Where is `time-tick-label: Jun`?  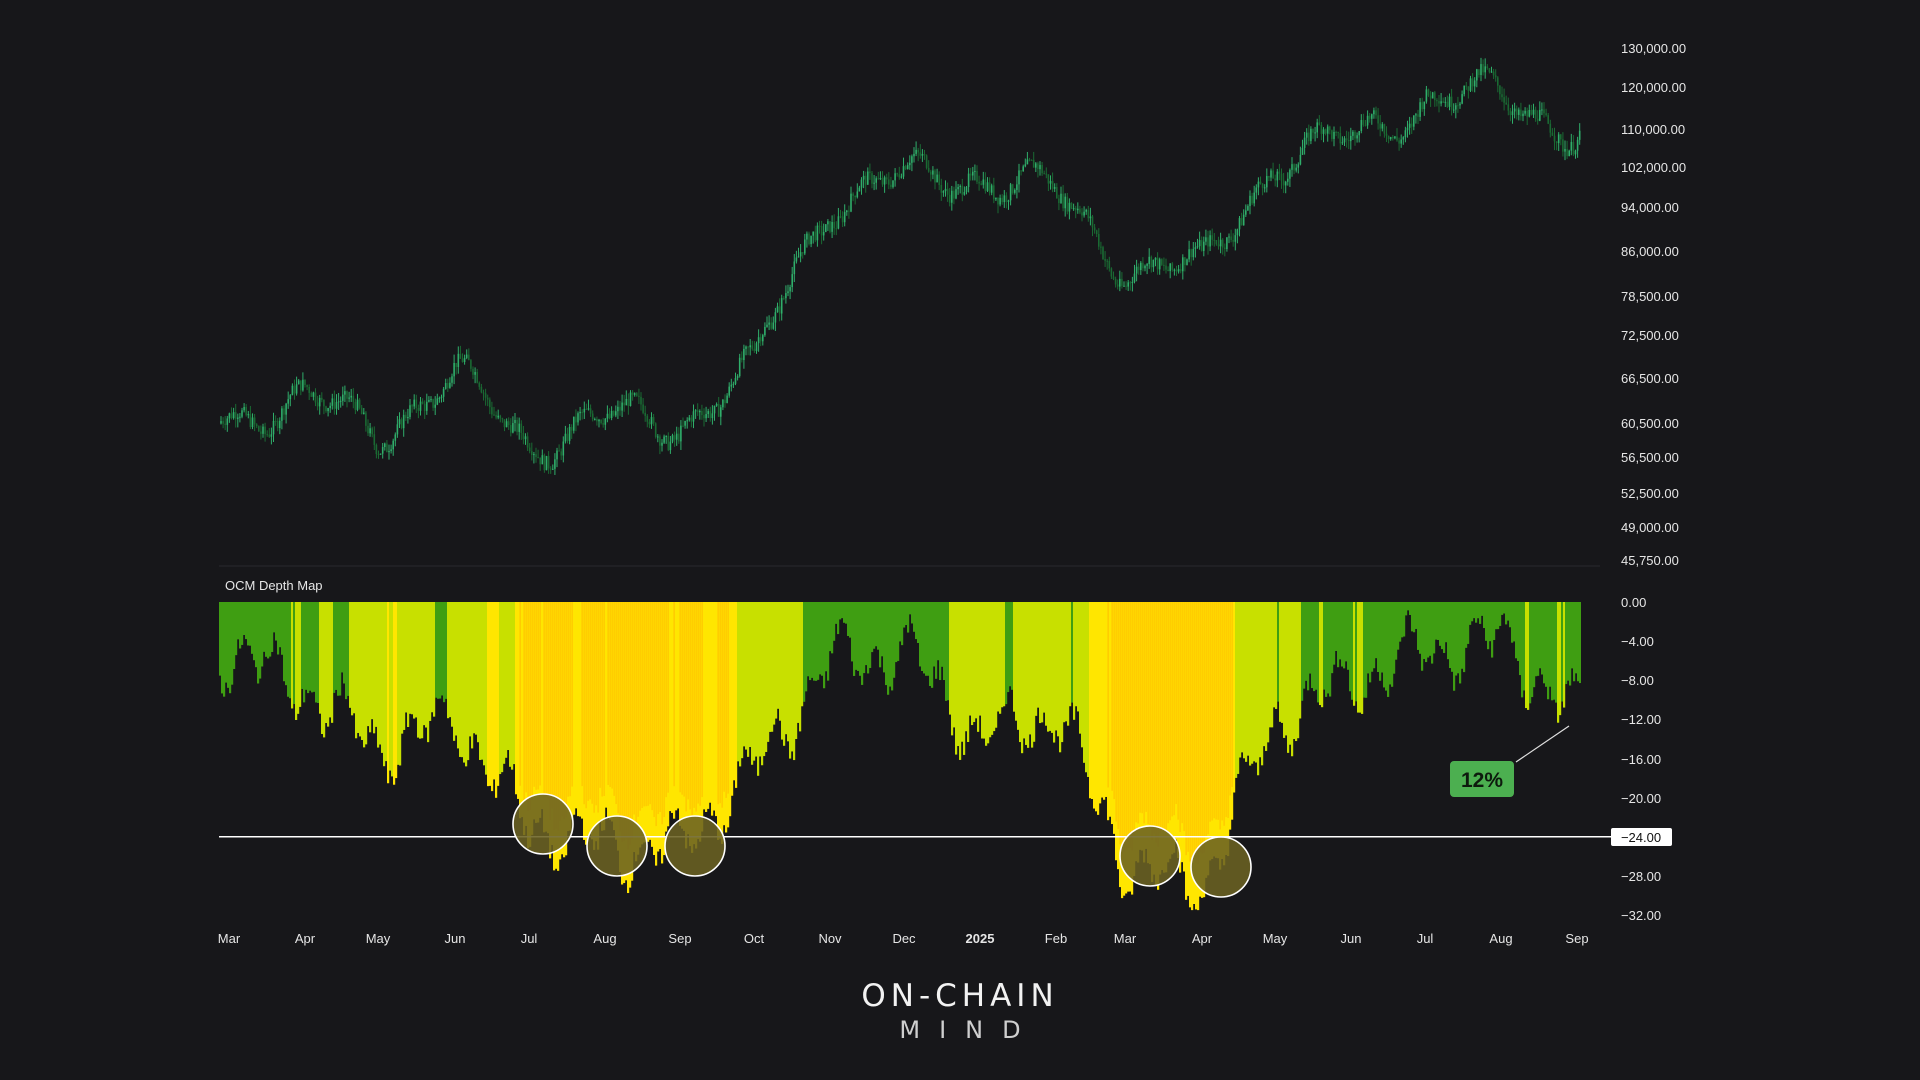
time-tick-label: Jun is located at coordinates (455, 938).